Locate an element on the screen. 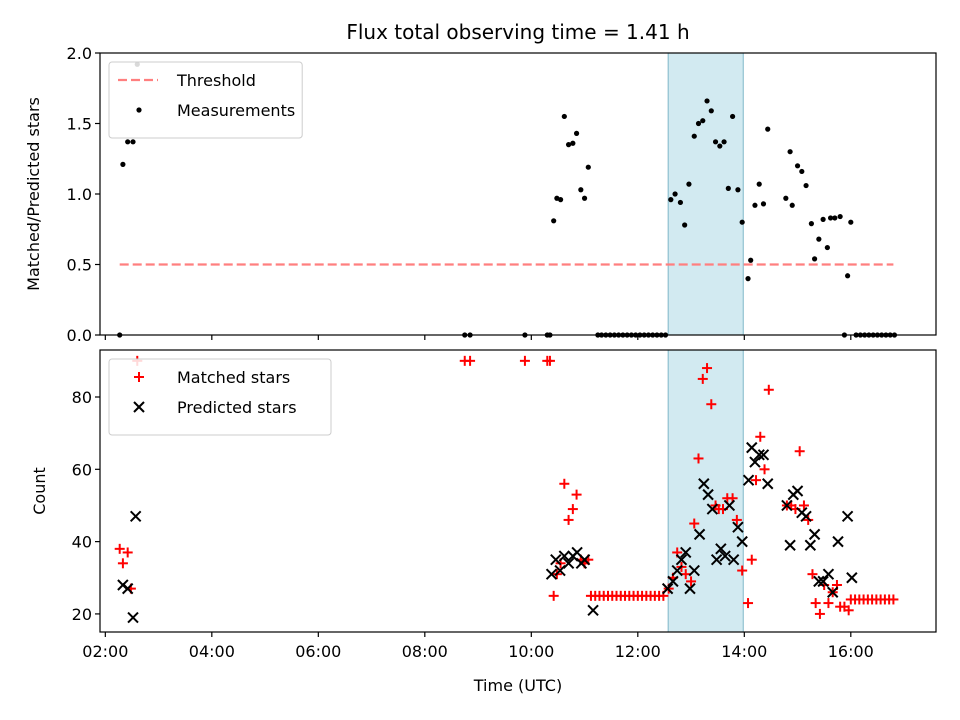  bottom-x-point-24-b is located at coordinates (712, 509).